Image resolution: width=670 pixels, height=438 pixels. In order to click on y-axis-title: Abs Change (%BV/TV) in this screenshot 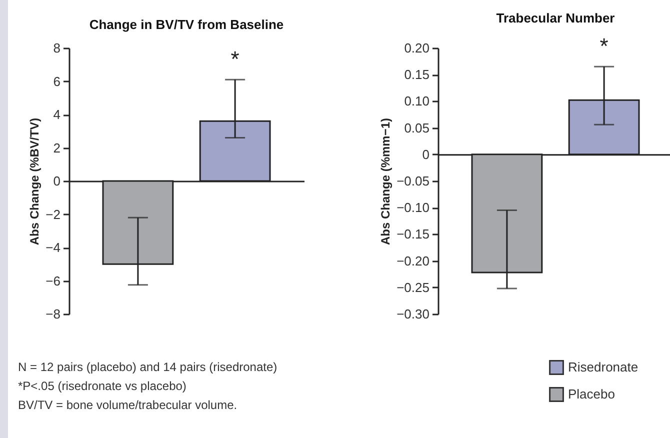, I will do `click(35, 182)`.